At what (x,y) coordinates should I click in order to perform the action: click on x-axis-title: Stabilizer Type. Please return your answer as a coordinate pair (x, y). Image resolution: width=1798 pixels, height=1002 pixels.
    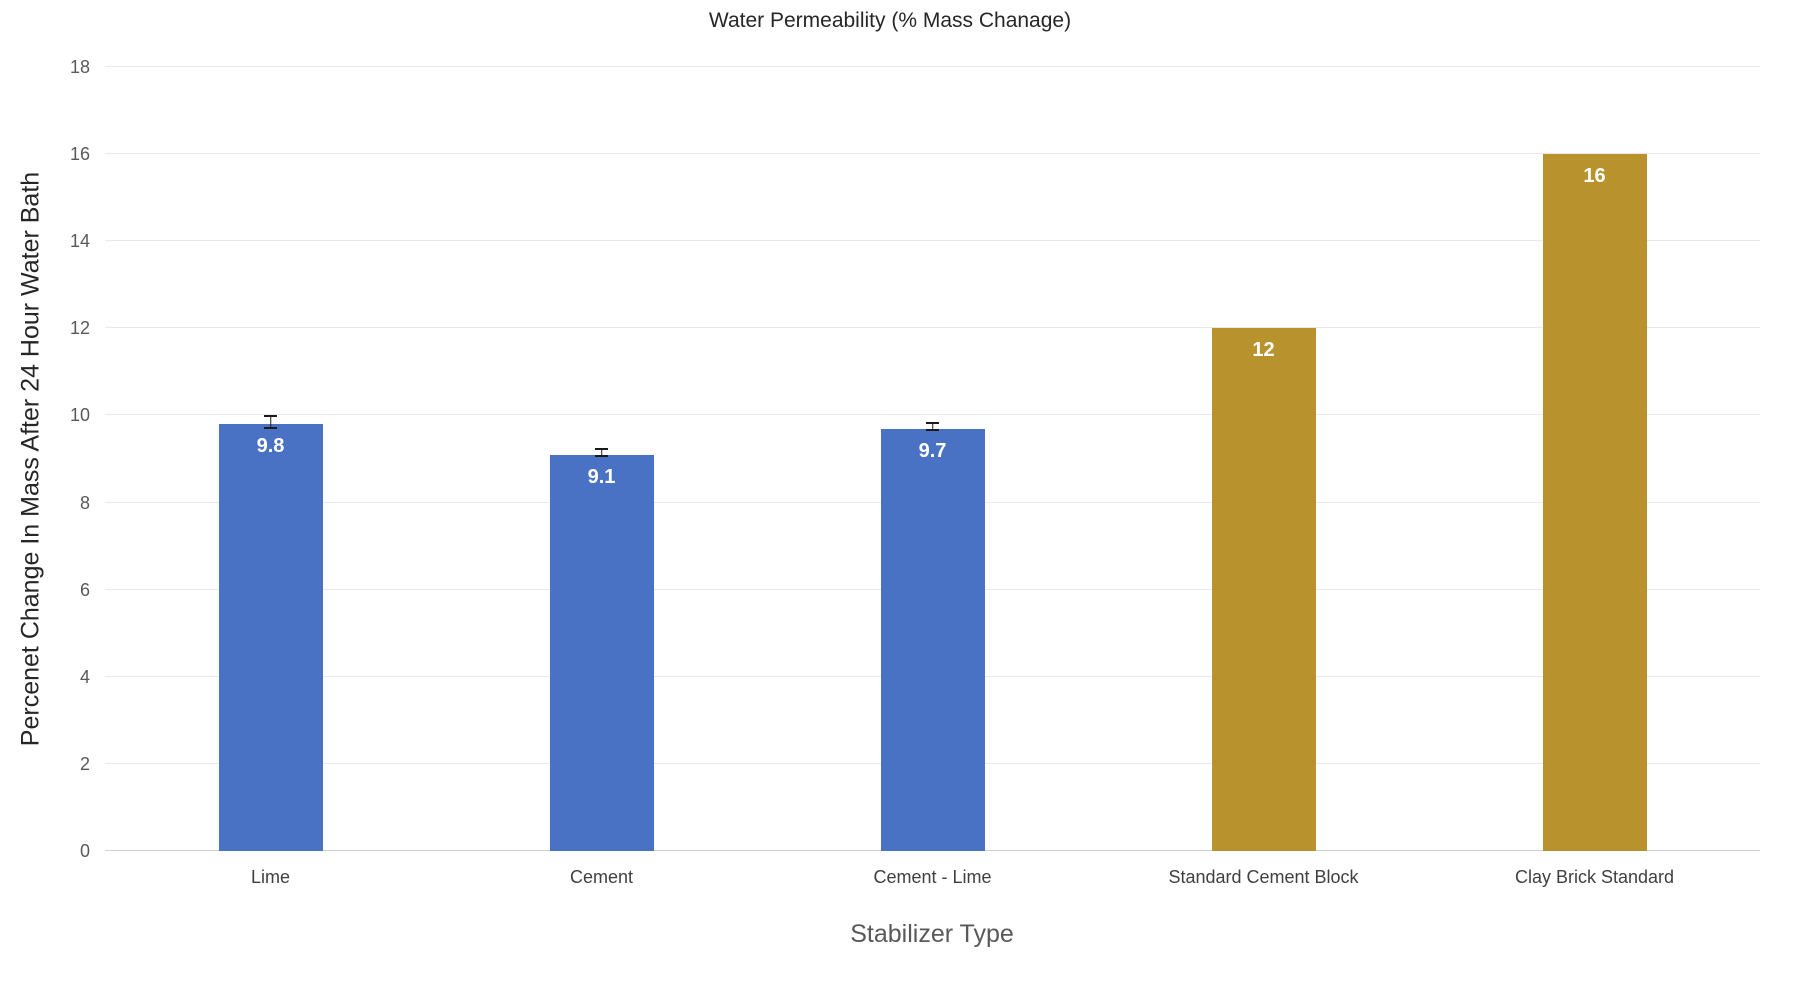
    Looking at the image, I should click on (932, 934).